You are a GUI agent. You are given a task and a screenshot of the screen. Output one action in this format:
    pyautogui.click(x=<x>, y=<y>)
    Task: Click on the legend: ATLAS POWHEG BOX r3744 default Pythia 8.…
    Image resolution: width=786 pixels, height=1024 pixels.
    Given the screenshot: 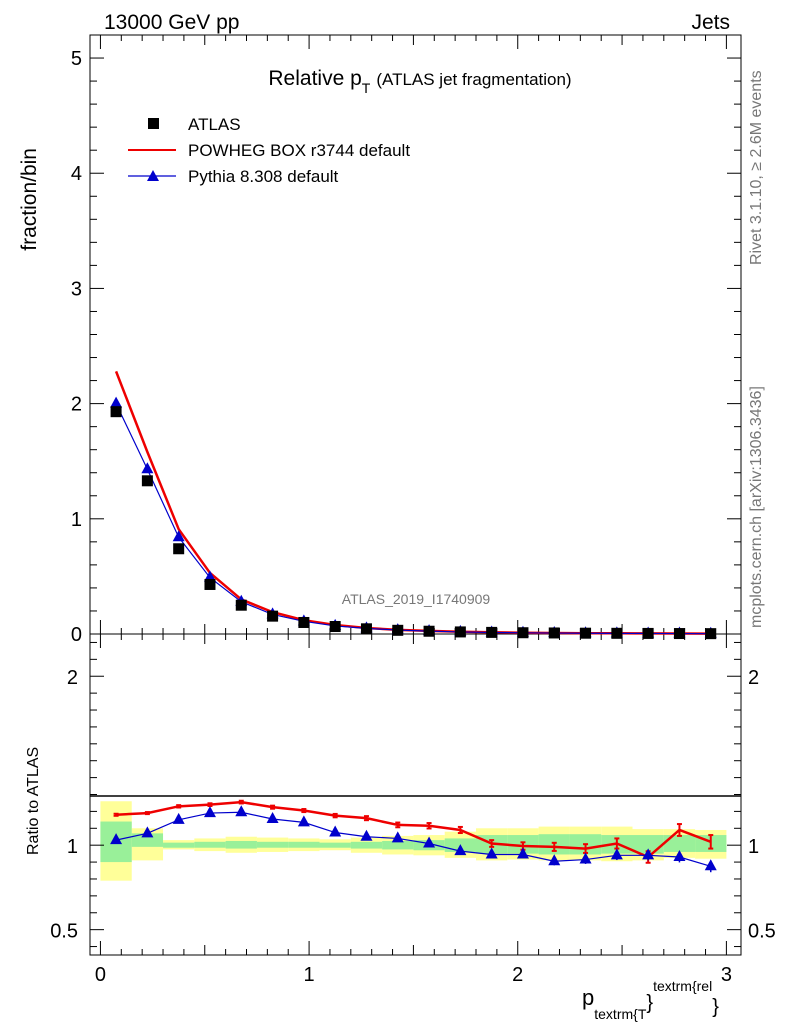 What is the action you would take?
    pyautogui.click(x=269, y=150)
    